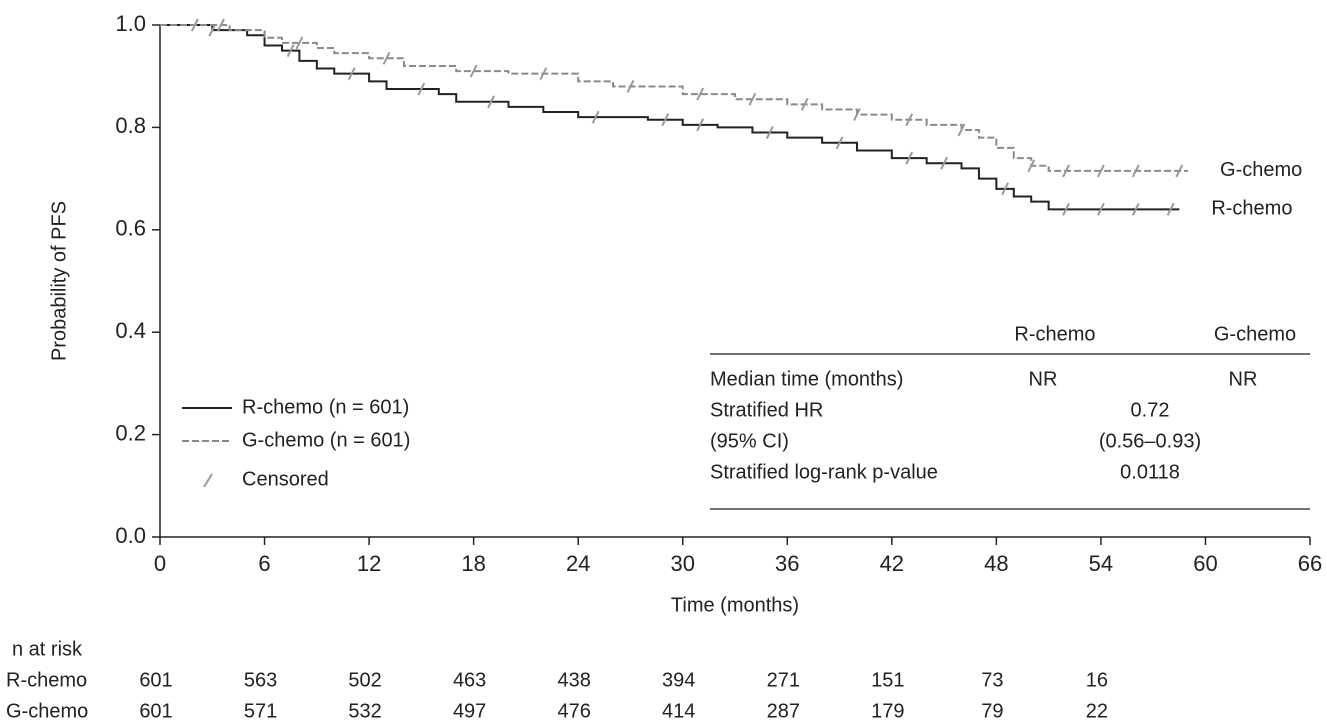  Describe the element at coordinates (47, 711) in the screenshot. I see `risk-row-name: G-chemo` at that location.